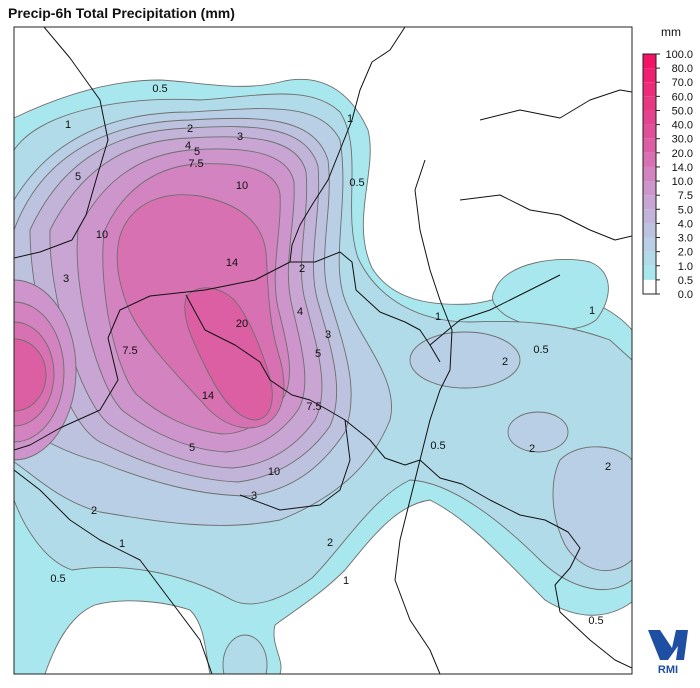  What do you see at coordinates (679, 55) in the screenshot?
I see `colorbar-label: 100.0` at bounding box center [679, 55].